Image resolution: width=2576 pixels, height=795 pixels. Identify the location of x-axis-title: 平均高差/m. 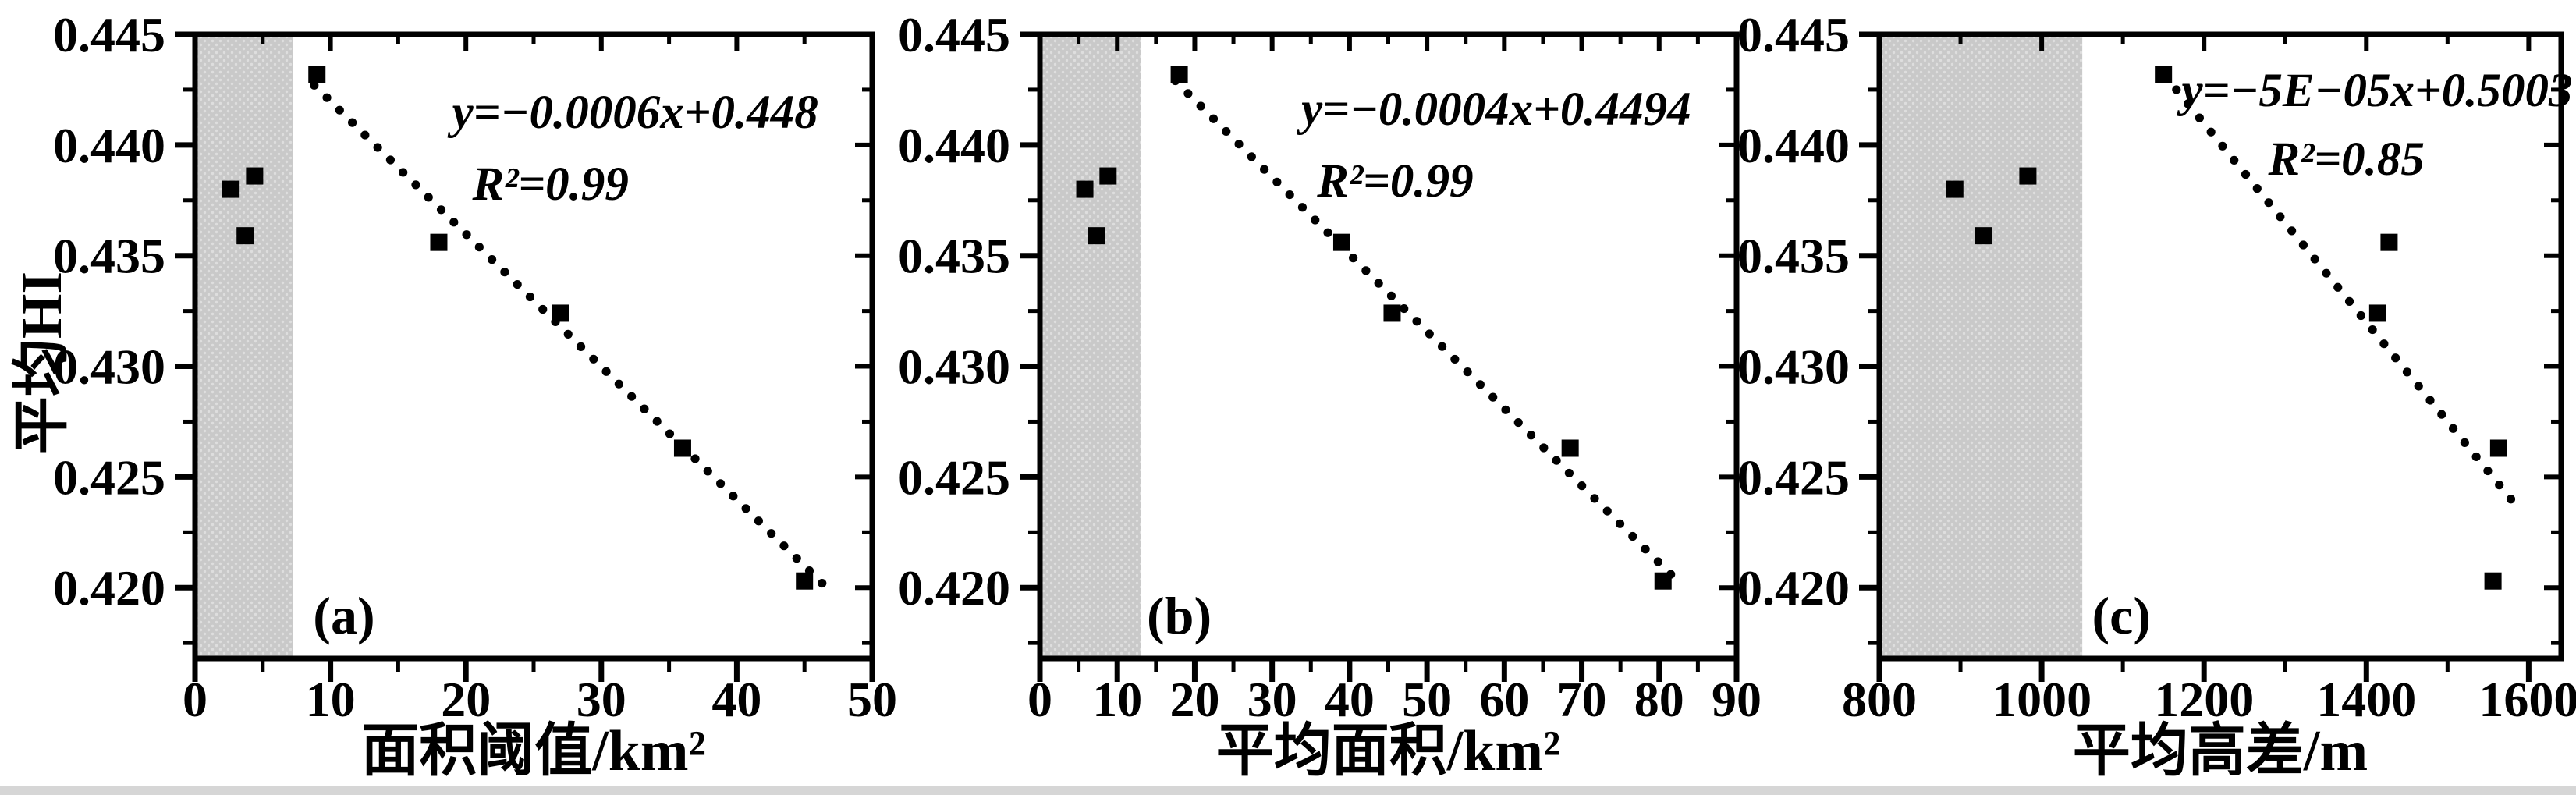
(2220, 751).